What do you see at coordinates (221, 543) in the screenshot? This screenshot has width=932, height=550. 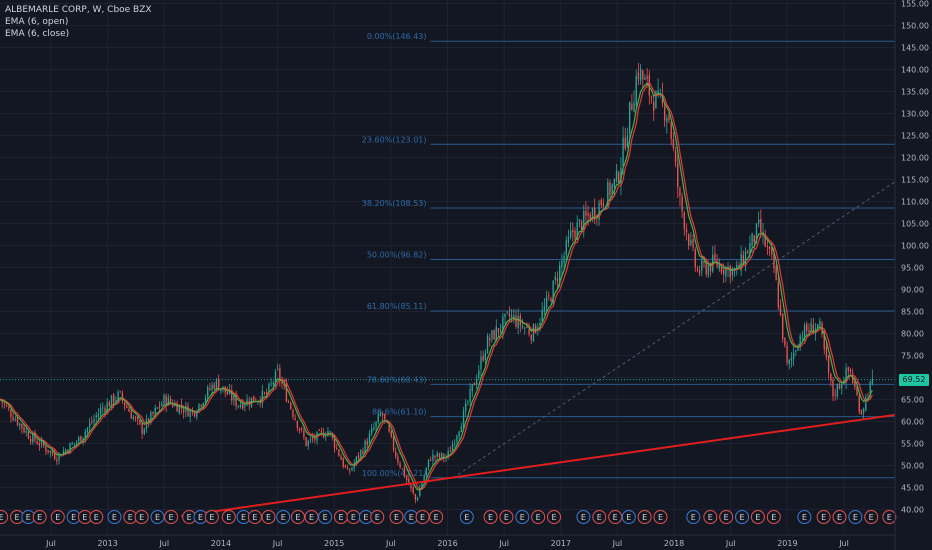 I see `time-tick-label: 2014` at bounding box center [221, 543].